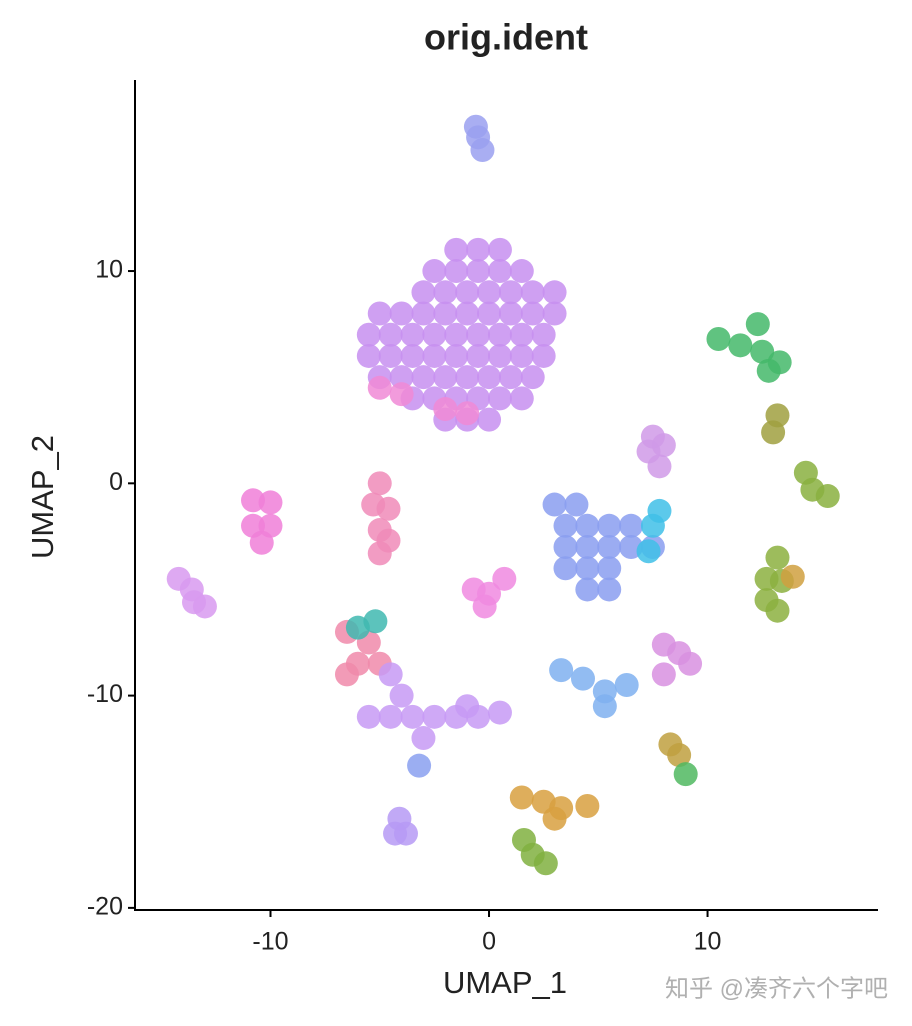 This screenshot has height=1026, width=912. I want to click on y-tick-label: -20, so click(105, 906).